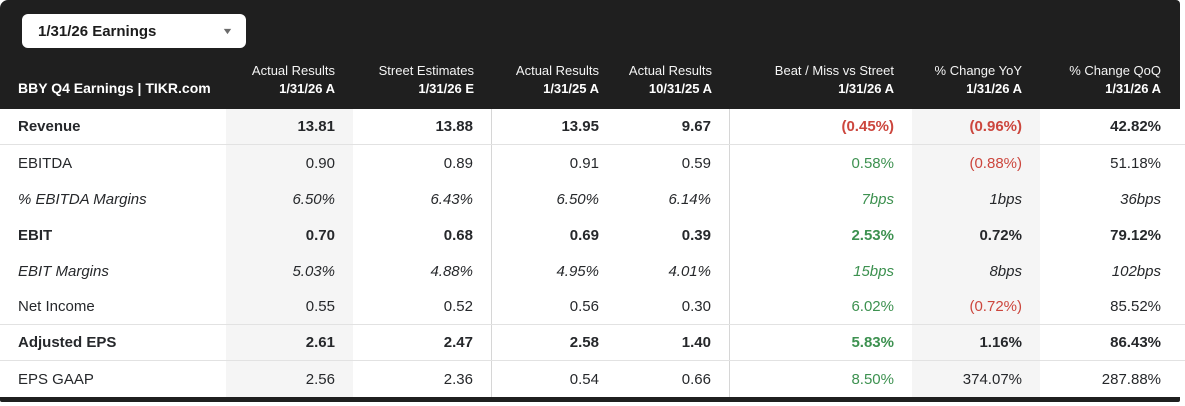 The width and height of the screenshot is (1185, 406). What do you see at coordinates (978, 70) in the screenshot?
I see `column-header-line1: % Change YoY` at bounding box center [978, 70].